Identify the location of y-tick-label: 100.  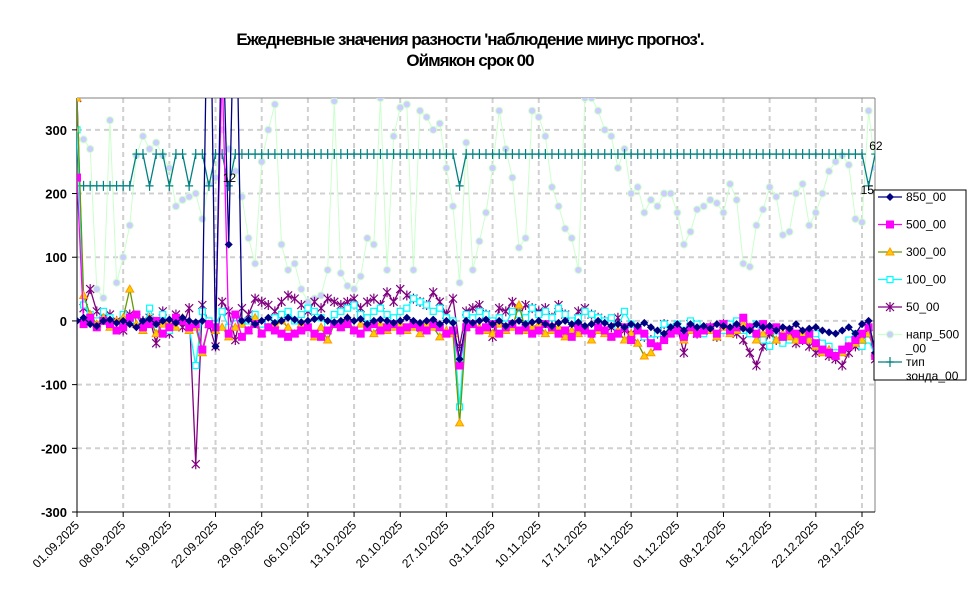
(56, 257).